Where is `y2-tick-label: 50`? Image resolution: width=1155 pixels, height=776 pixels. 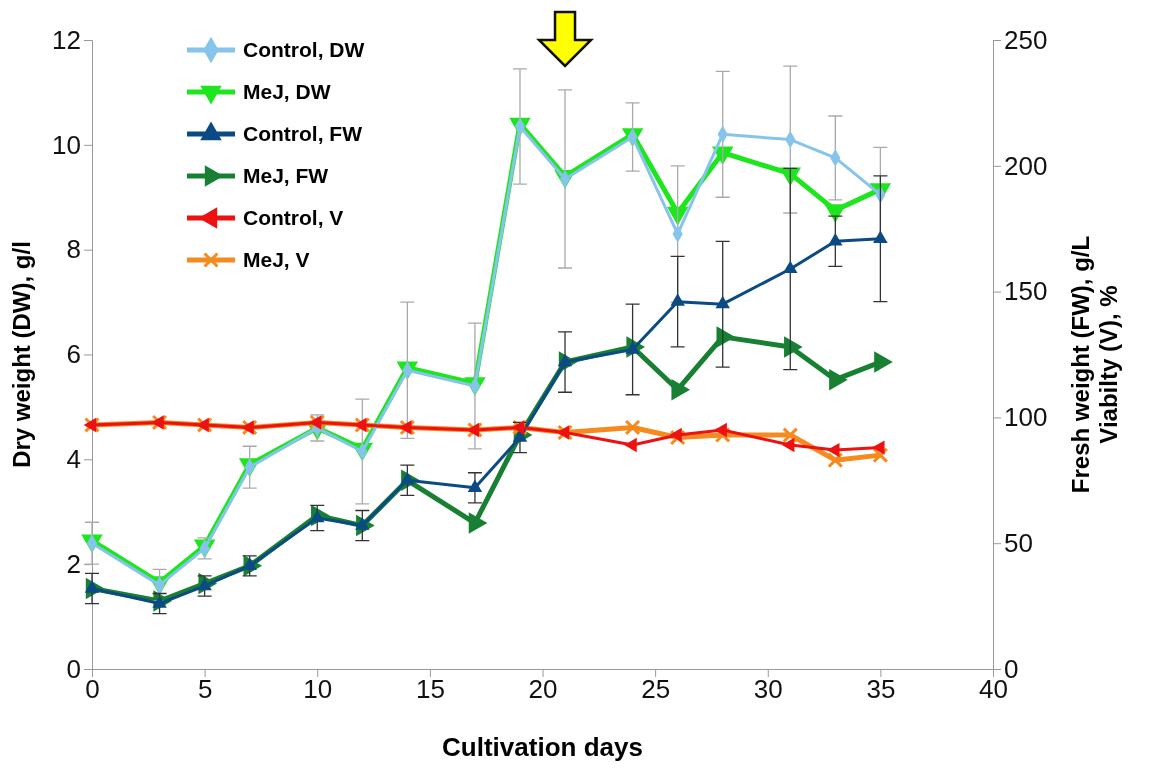
y2-tick-label: 50 is located at coordinates (1018, 543).